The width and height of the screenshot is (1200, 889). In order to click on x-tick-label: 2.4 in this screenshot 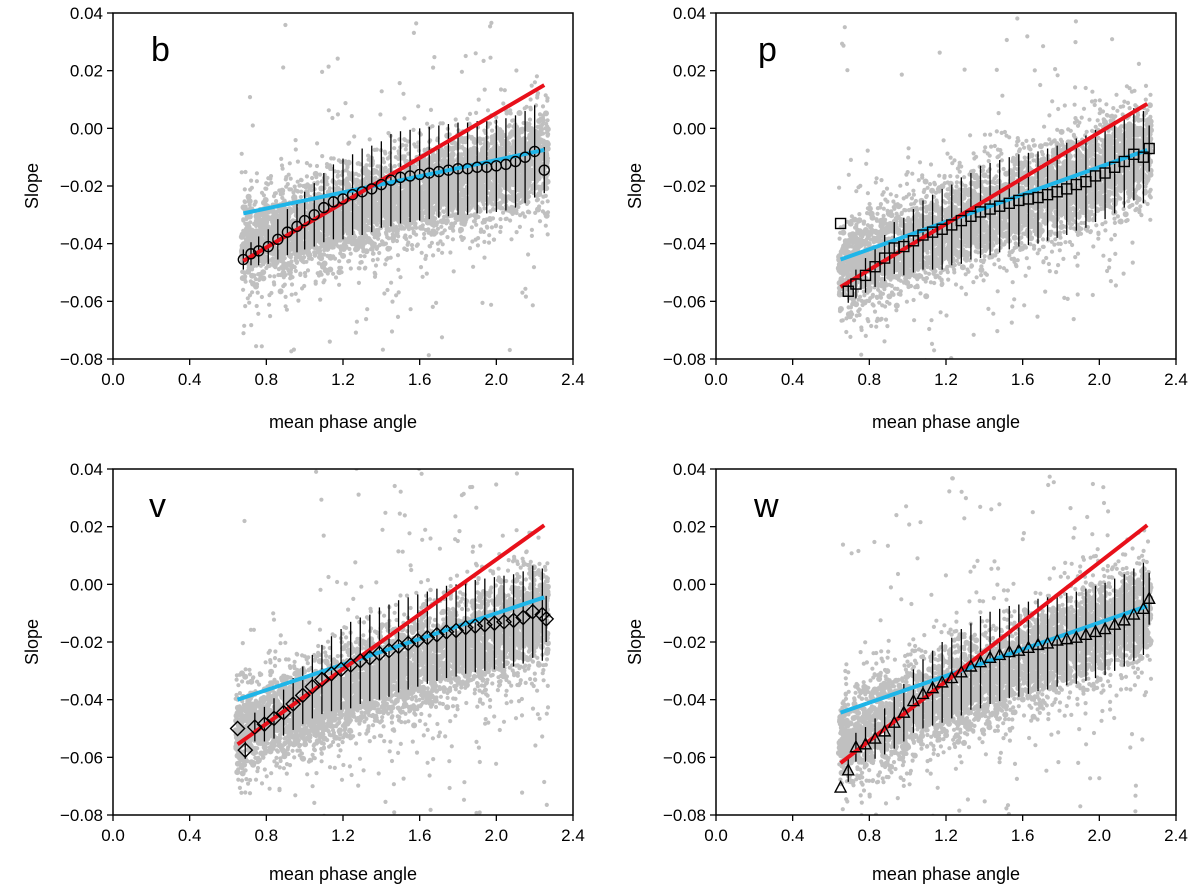, I will do `click(573, 379)`.